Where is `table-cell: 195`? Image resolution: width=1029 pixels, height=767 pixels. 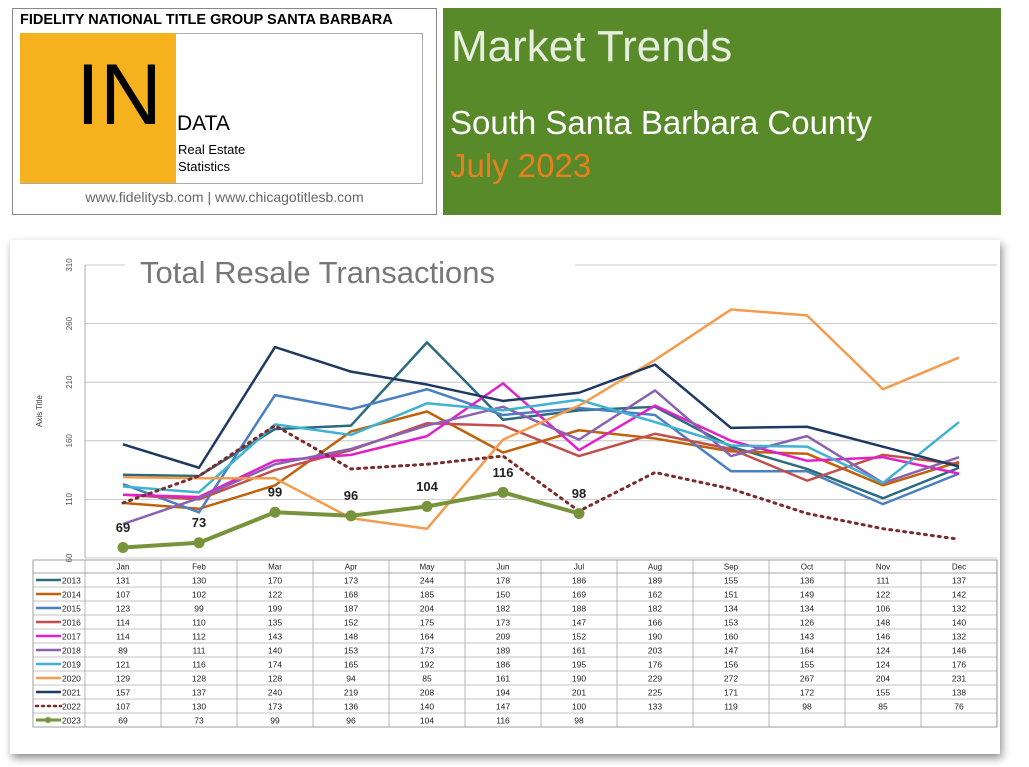
table-cell: 195 is located at coordinates (579, 664).